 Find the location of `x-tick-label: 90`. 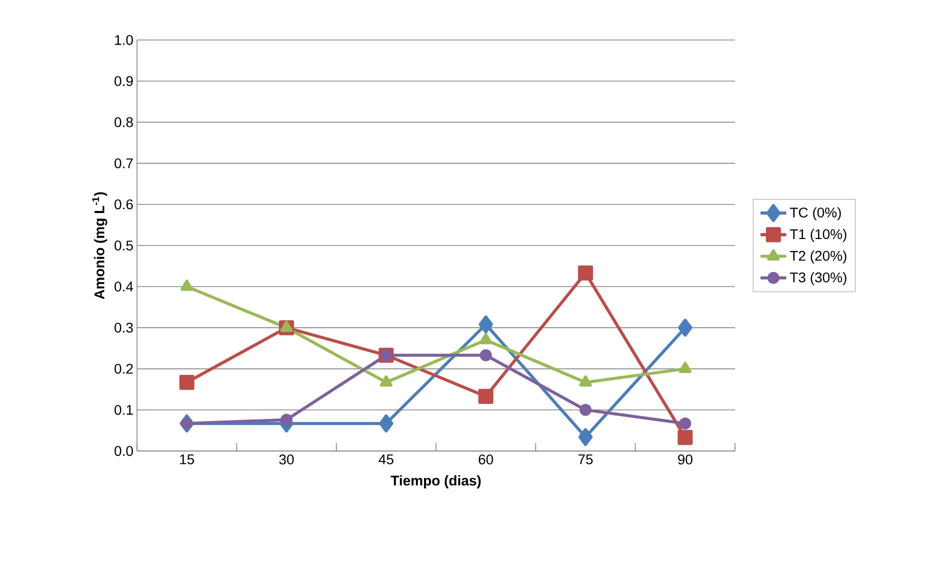

x-tick-label: 90 is located at coordinates (685, 459).